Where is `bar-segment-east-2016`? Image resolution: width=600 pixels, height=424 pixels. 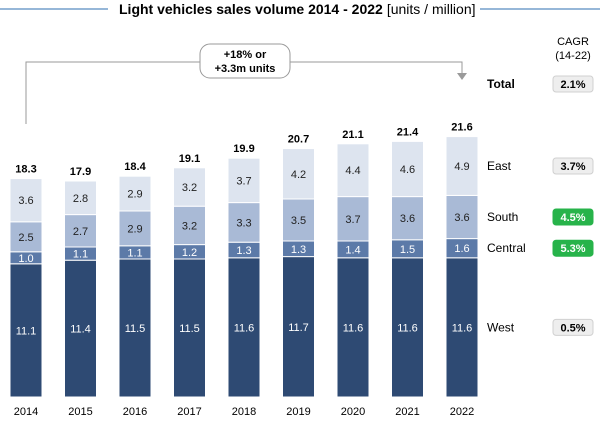
bar-segment-east-2016 is located at coordinates (135, 193).